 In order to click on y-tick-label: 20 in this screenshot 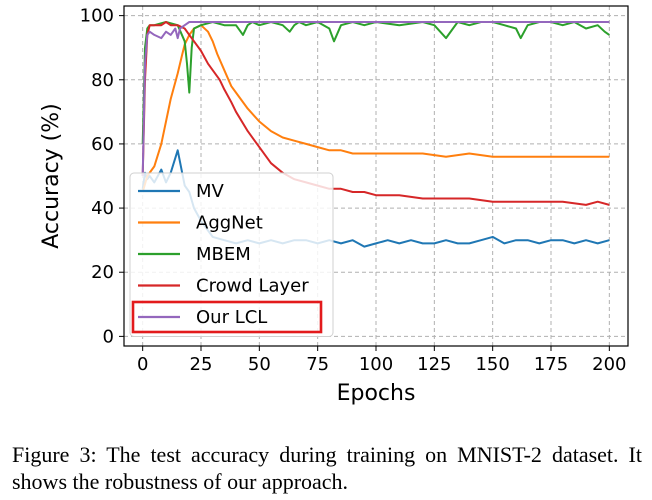, I will do `click(102, 272)`.